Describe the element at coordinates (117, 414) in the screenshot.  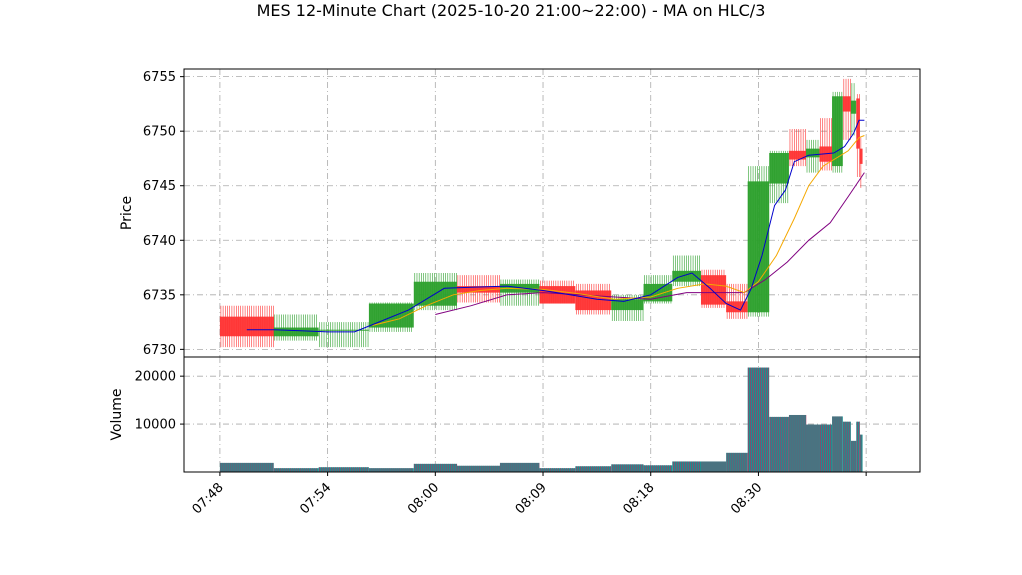
I see `volume-axis-label: Volume` at that location.